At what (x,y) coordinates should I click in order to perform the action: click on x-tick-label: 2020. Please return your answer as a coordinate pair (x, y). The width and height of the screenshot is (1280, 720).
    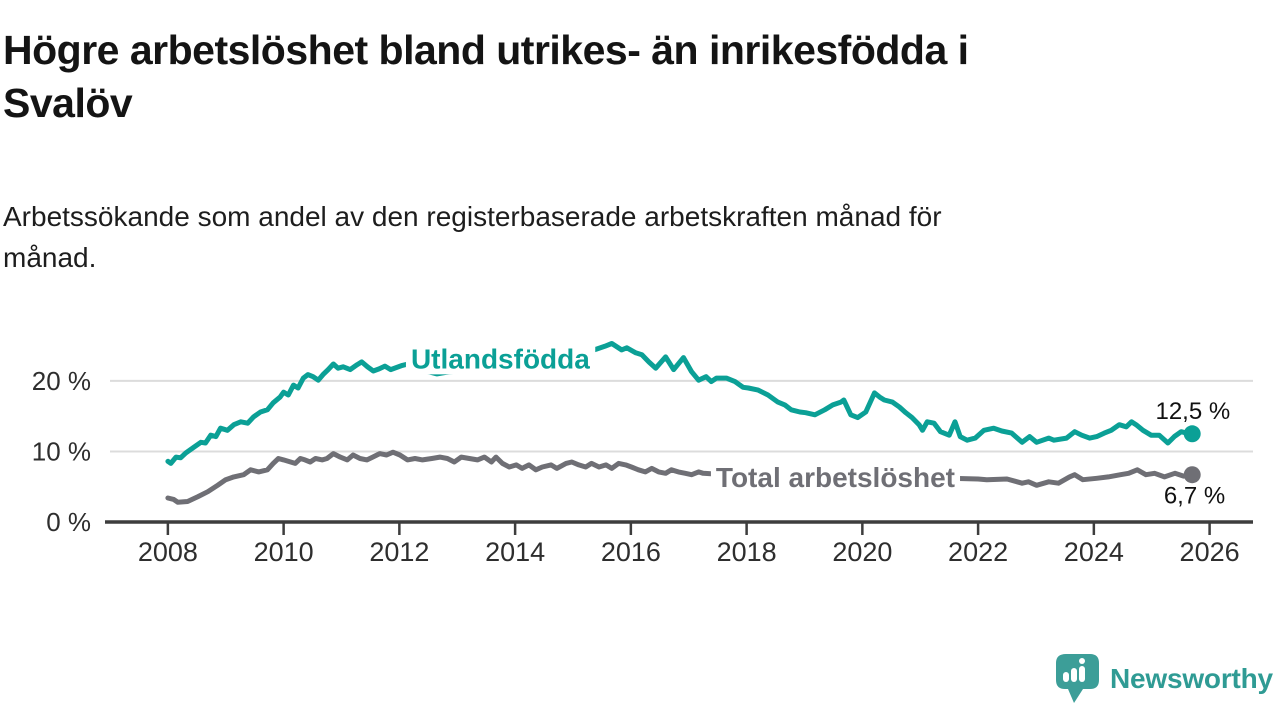
    Looking at the image, I should click on (862, 552).